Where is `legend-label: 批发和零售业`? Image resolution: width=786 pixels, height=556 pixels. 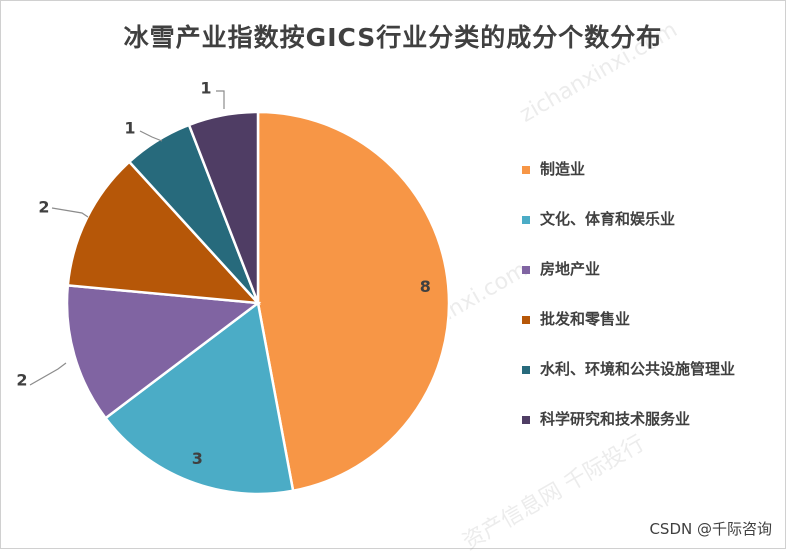 legend-label: 批发和零售业 is located at coordinates (585, 319).